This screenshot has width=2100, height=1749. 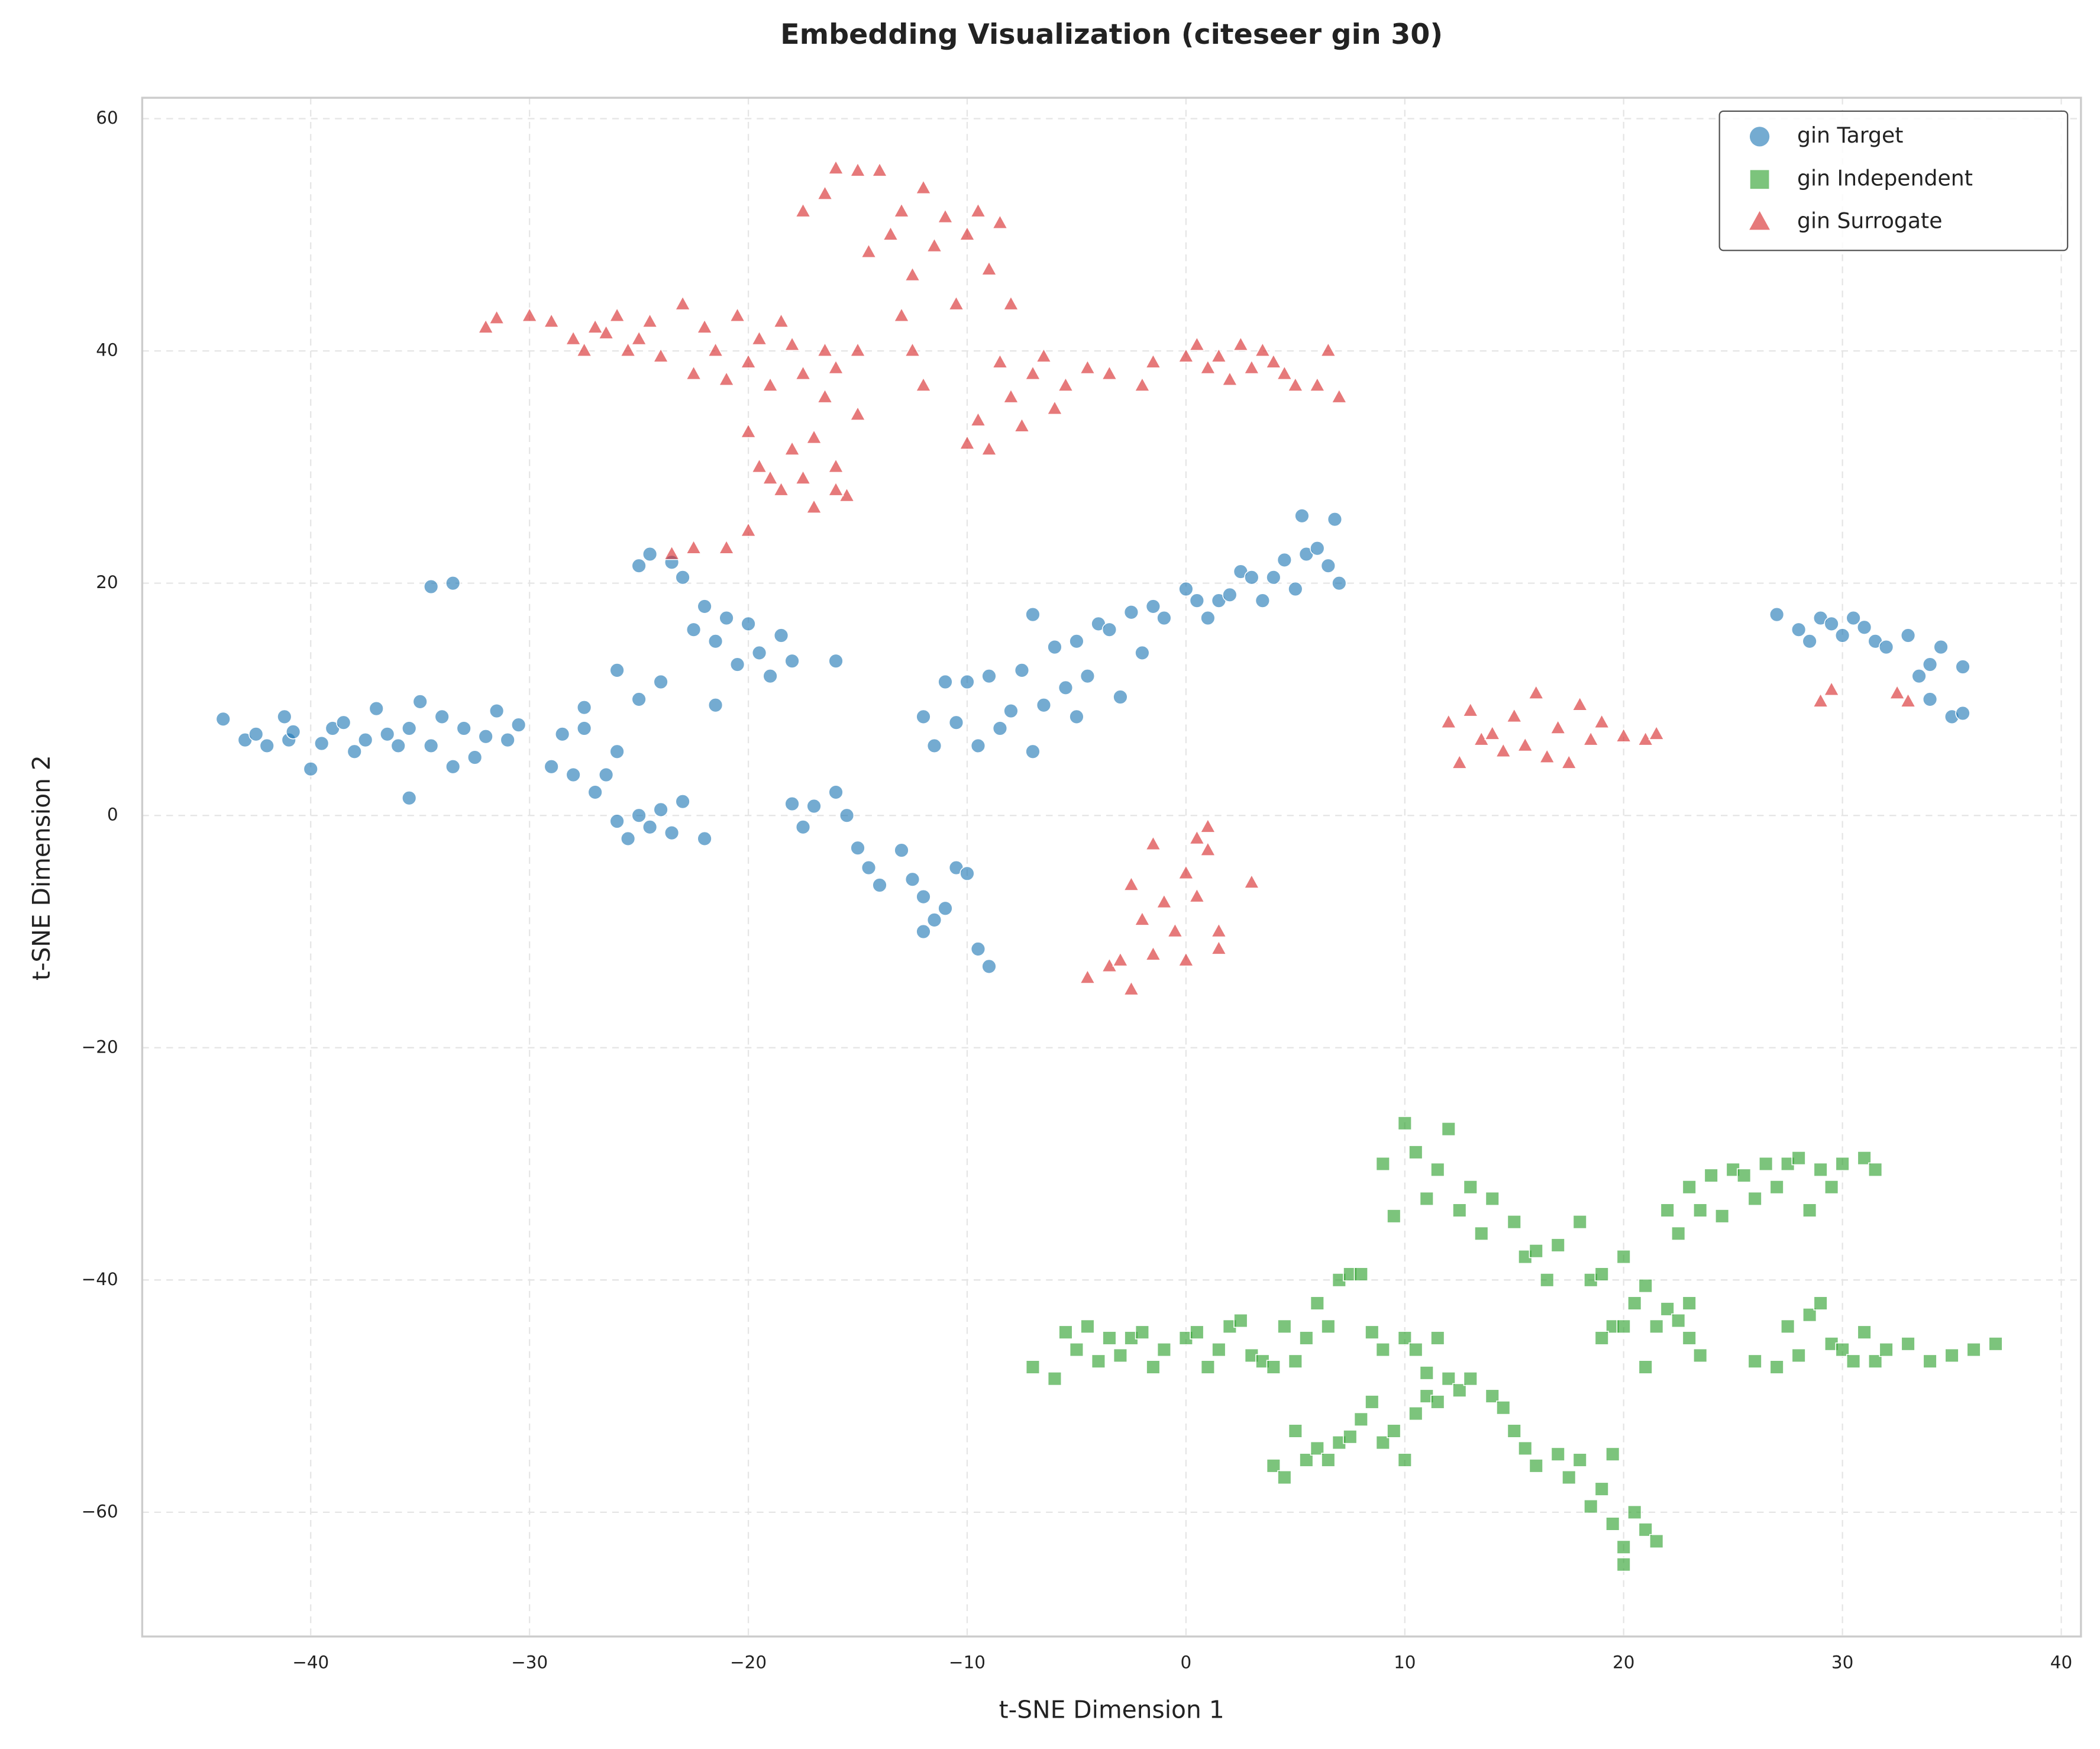 What do you see at coordinates (112, 815) in the screenshot?
I see `y-tick-label: 0` at bounding box center [112, 815].